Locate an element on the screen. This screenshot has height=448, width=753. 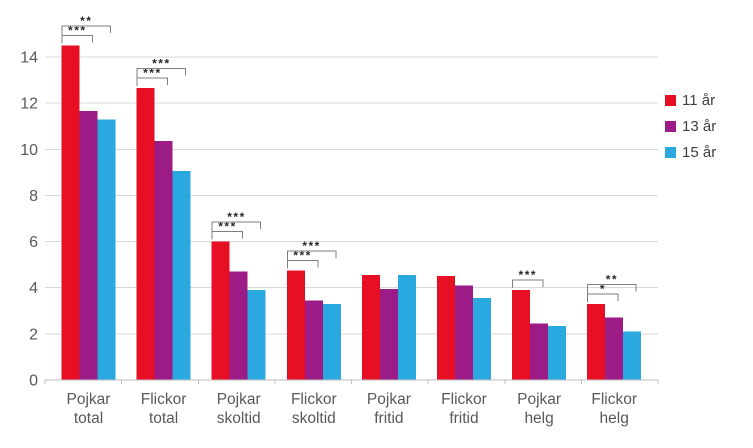
legend: 11 år 13 år 15 år is located at coordinates (690, 126).